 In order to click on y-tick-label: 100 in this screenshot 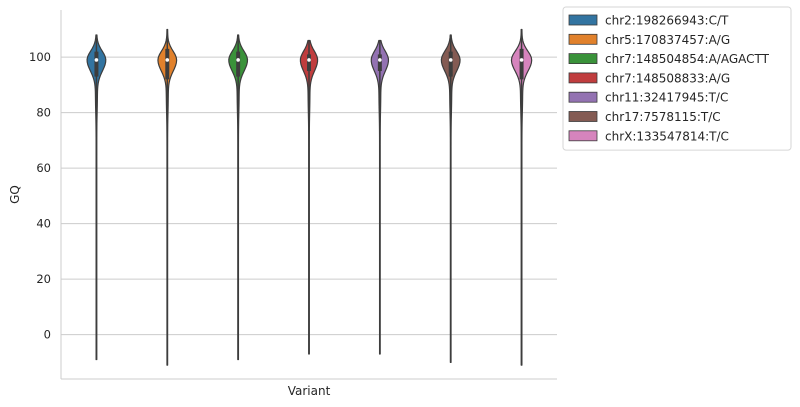, I will do `click(40, 57)`.